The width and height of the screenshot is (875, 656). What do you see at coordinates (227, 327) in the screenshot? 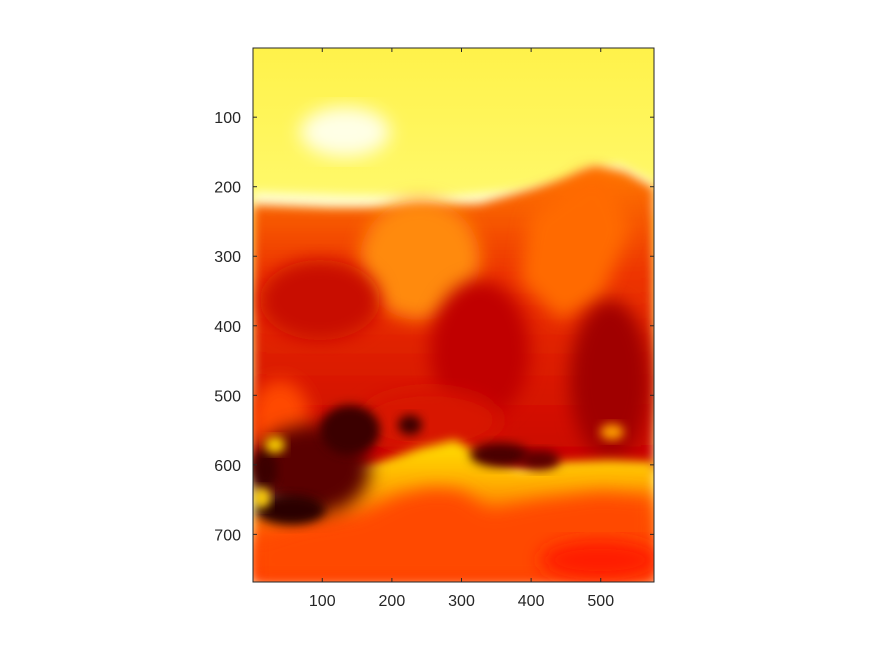
I see `y-tick-label: 400` at bounding box center [227, 327].